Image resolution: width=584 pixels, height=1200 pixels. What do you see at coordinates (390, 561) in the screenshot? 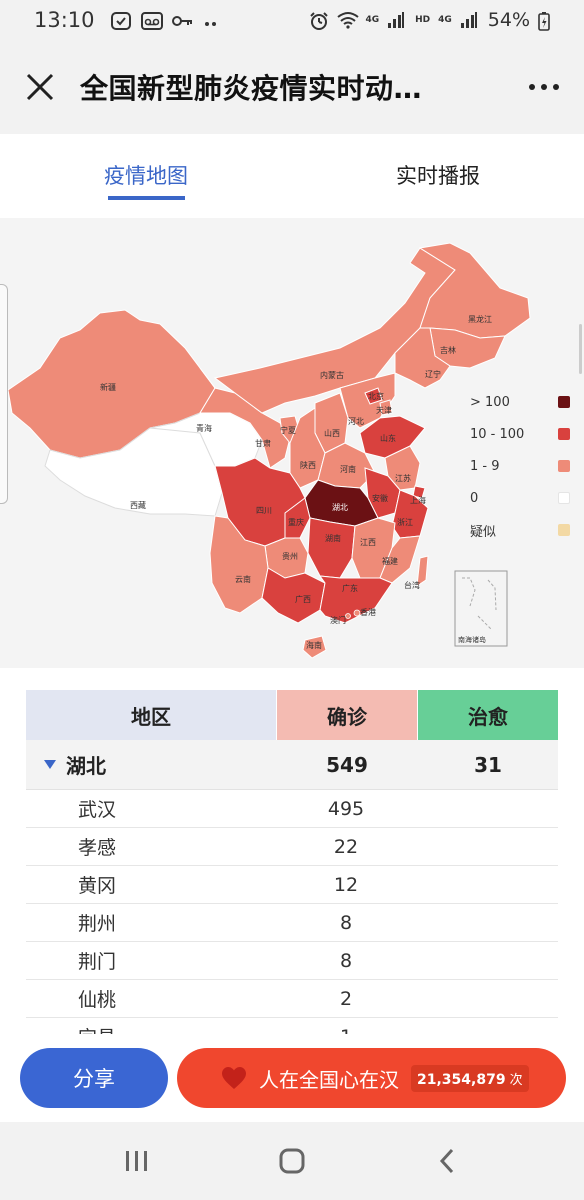
I see `label-fujian: 福建` at bounding box center [390, 561].